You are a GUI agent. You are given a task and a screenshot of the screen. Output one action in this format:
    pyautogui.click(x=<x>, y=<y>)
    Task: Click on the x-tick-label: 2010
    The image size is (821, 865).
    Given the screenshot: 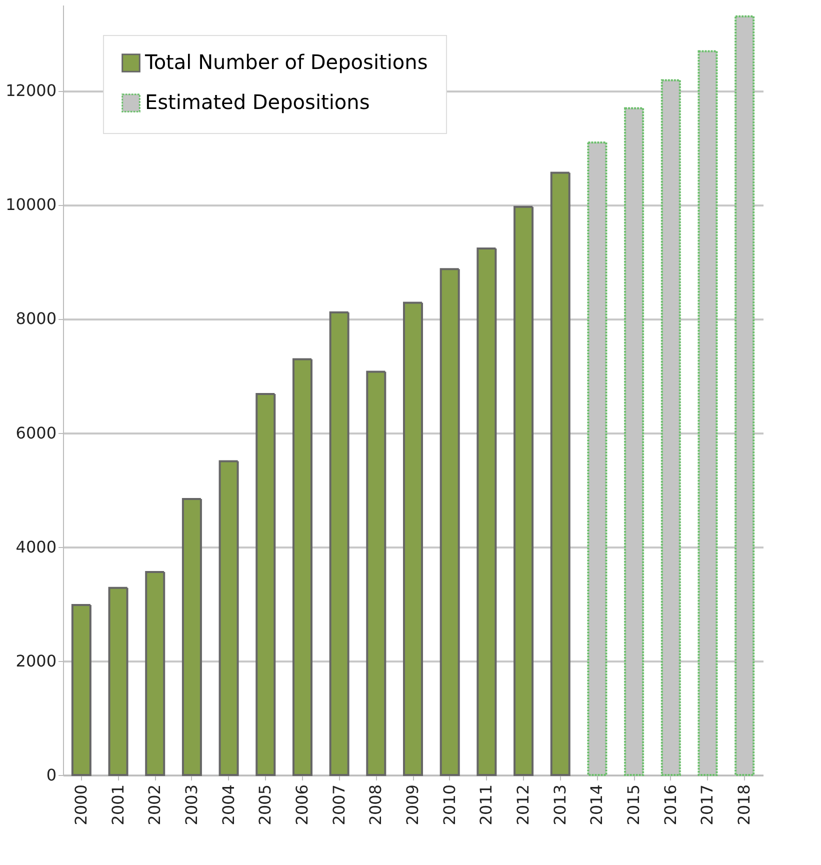 What is the action you would take?
    pyautogui.click(x=449, y=805)
    